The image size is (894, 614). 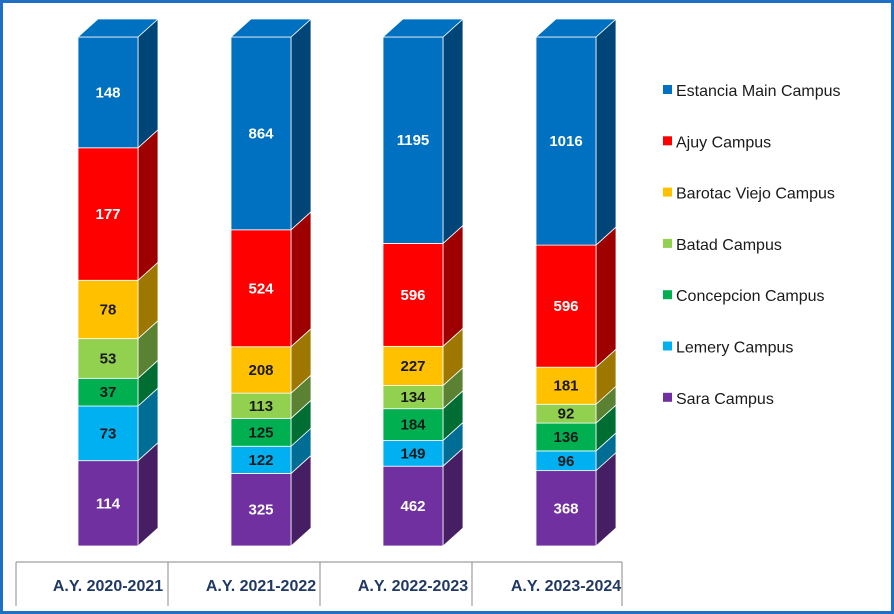 I want to click on data-label: 181, so click(x=565, y=386).